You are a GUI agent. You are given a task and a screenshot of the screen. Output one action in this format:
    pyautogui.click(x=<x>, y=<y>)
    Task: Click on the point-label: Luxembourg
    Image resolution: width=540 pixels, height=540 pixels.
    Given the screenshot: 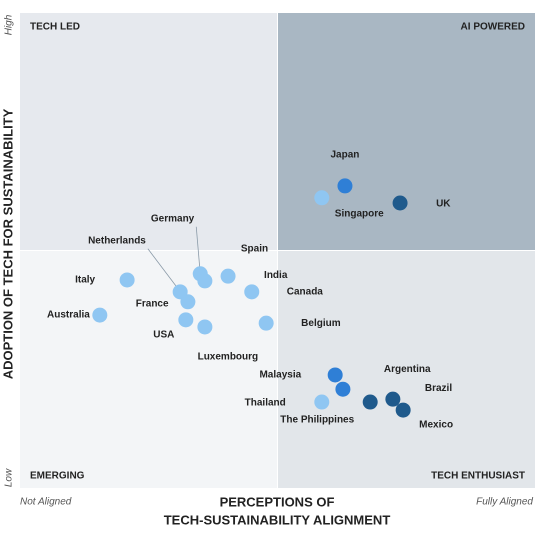 What is the action you would take?
    pyautogui.click(x=228, y=357)
    